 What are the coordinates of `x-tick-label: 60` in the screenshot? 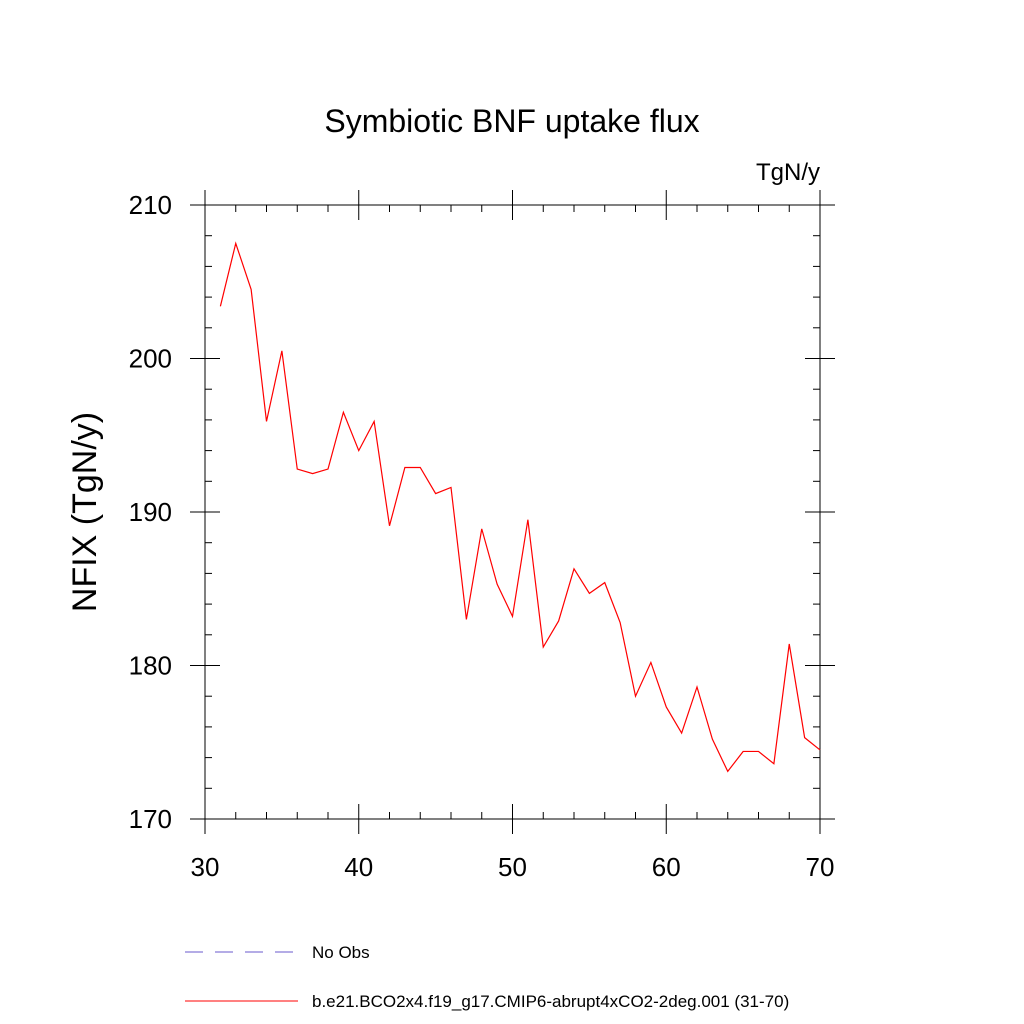 It's located at (666, 867).